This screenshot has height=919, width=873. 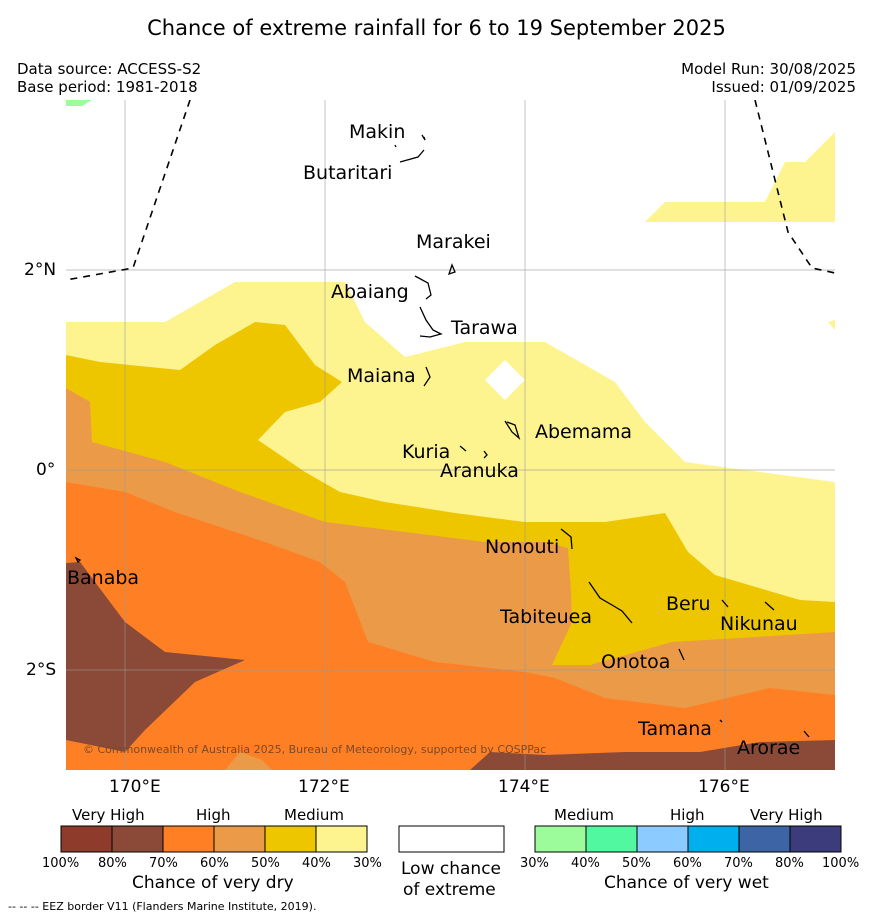 I want to click on lat-tick-2n: 2°N, so click(x=40, y=270).